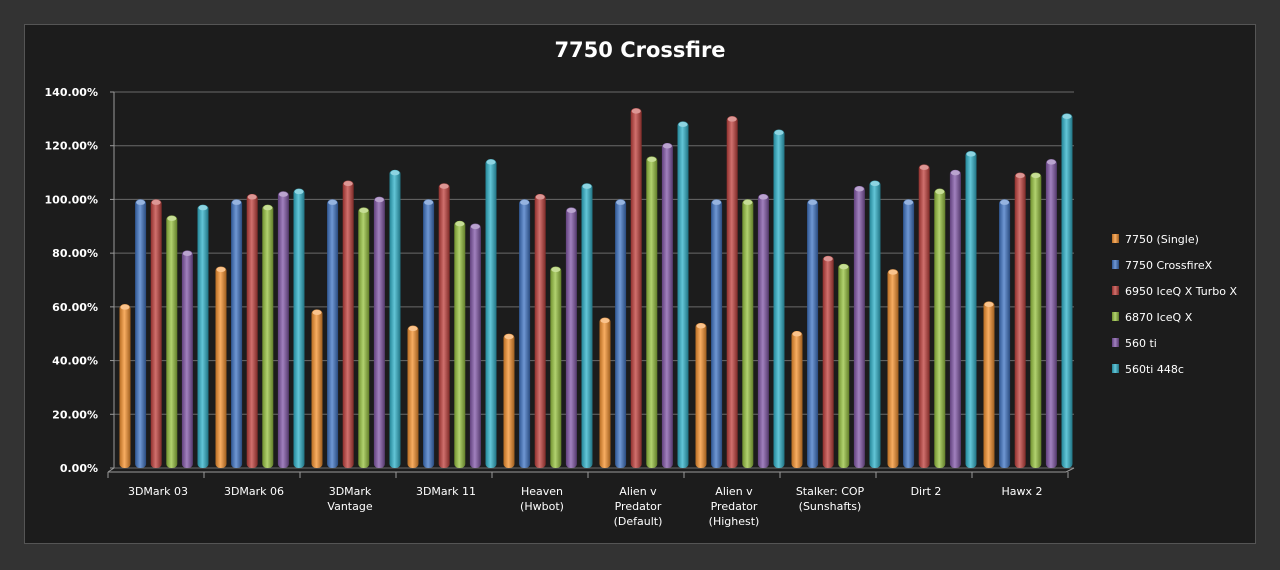 This screenshot has width=1280, height=570. I want to click on x-tick-label: Dirt 2, so click(926, 491).